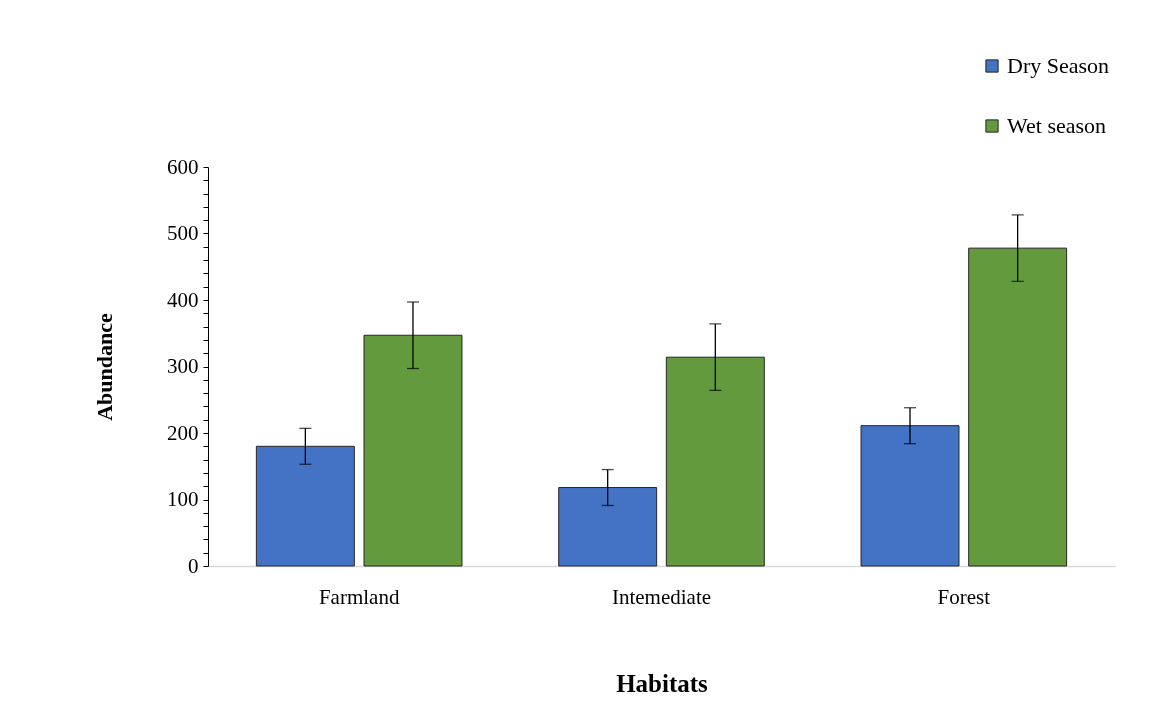 This screenshot has width=1162, height=717. What do you see at coordinates (104, 366) in the screenshot?
I see `y-axis-title: Abundance` at bounding box center [104, 366].